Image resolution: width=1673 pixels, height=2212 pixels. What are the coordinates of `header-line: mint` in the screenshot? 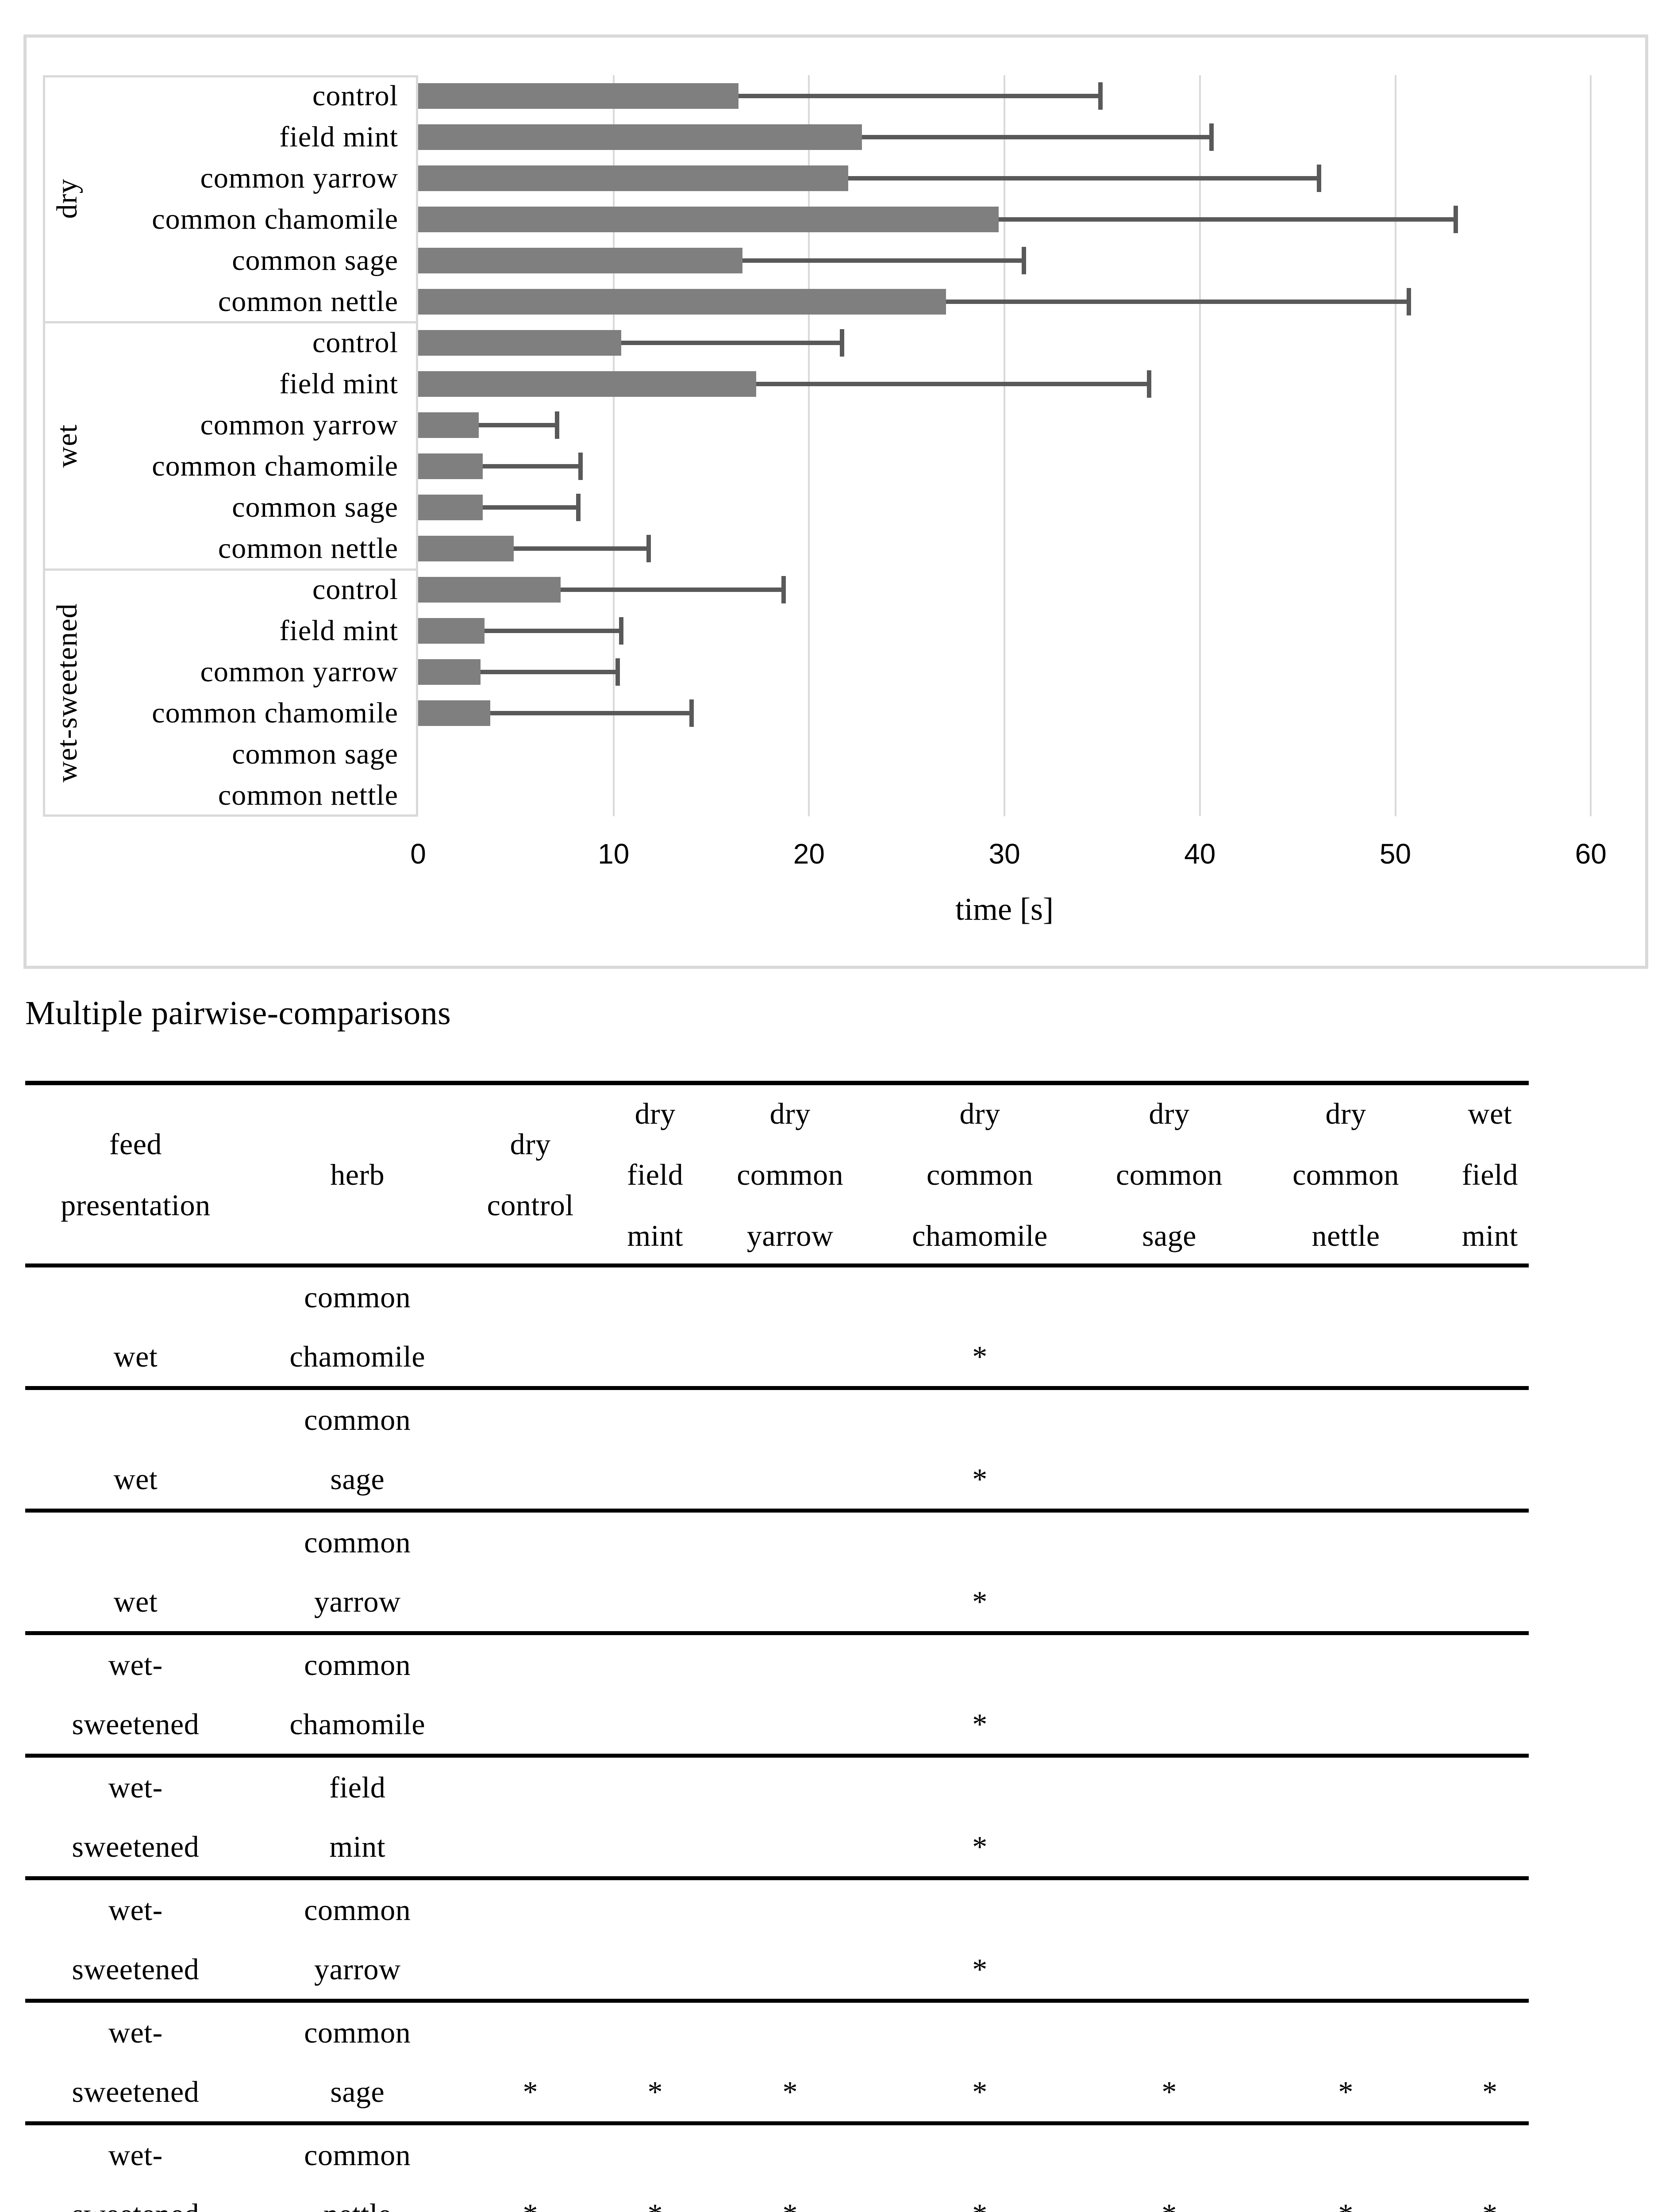 It's located at (1489, 1235).